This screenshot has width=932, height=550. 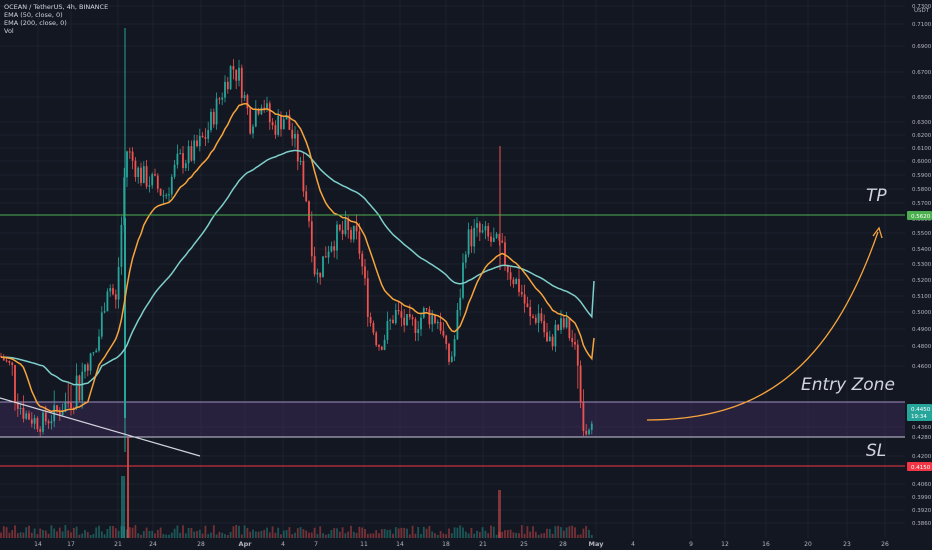 I want to click on sl-price-tag-bg, so click(x=919, y=466).